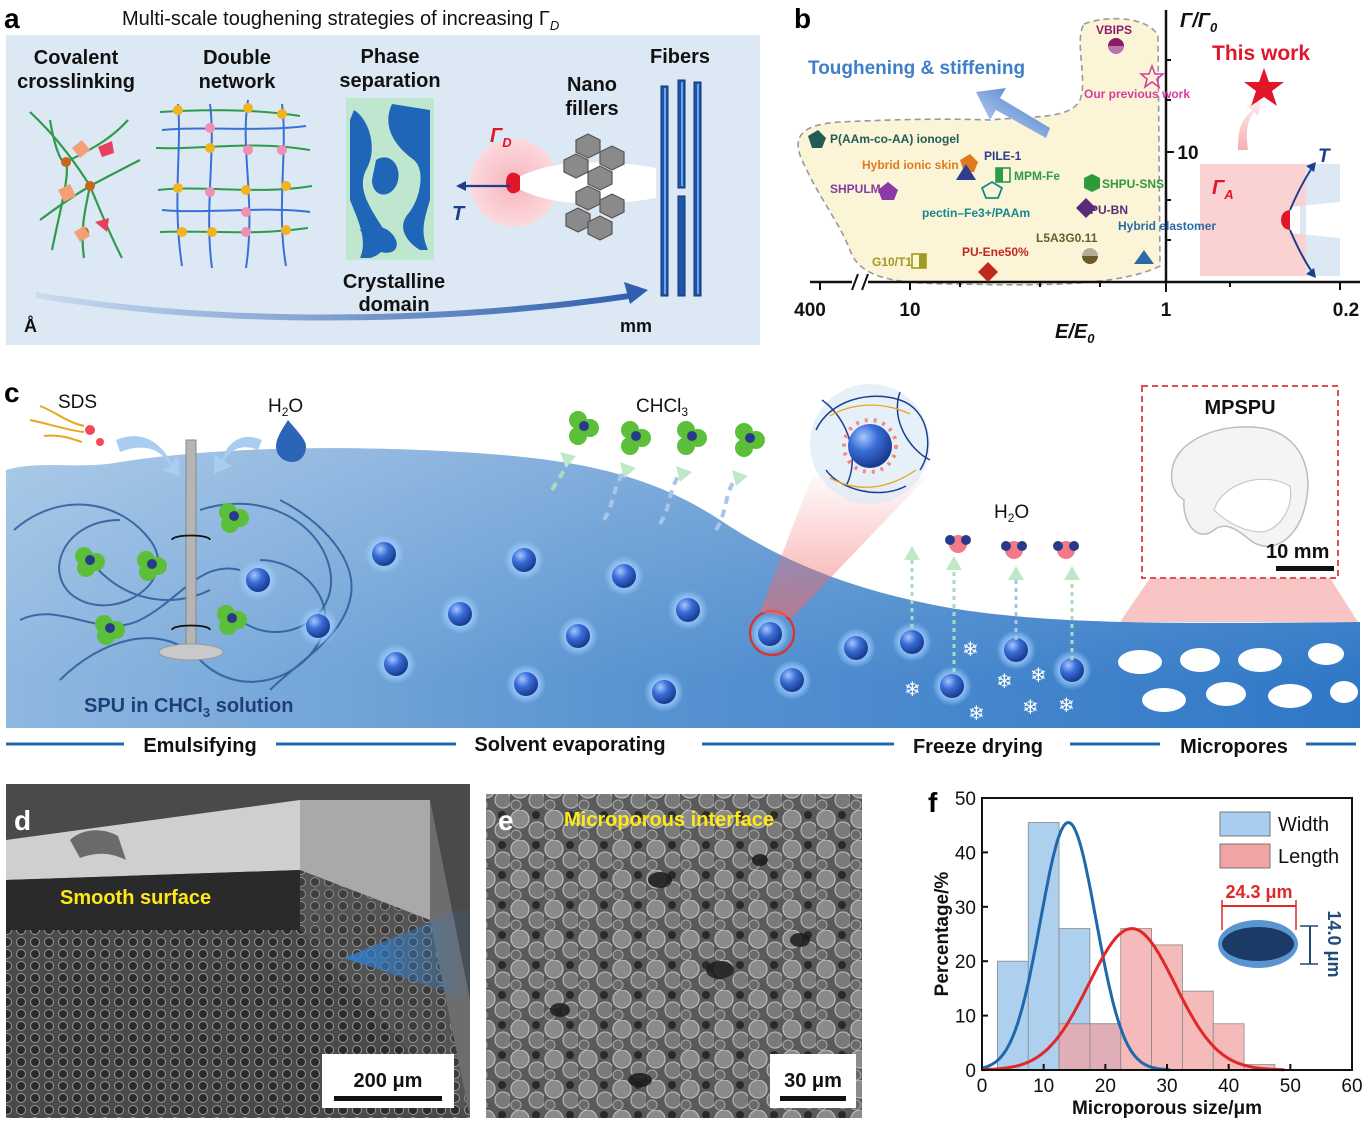  Describe the element at coordinates (992, 614) in the screenshot. I see `sublimation-arrows` at that location.